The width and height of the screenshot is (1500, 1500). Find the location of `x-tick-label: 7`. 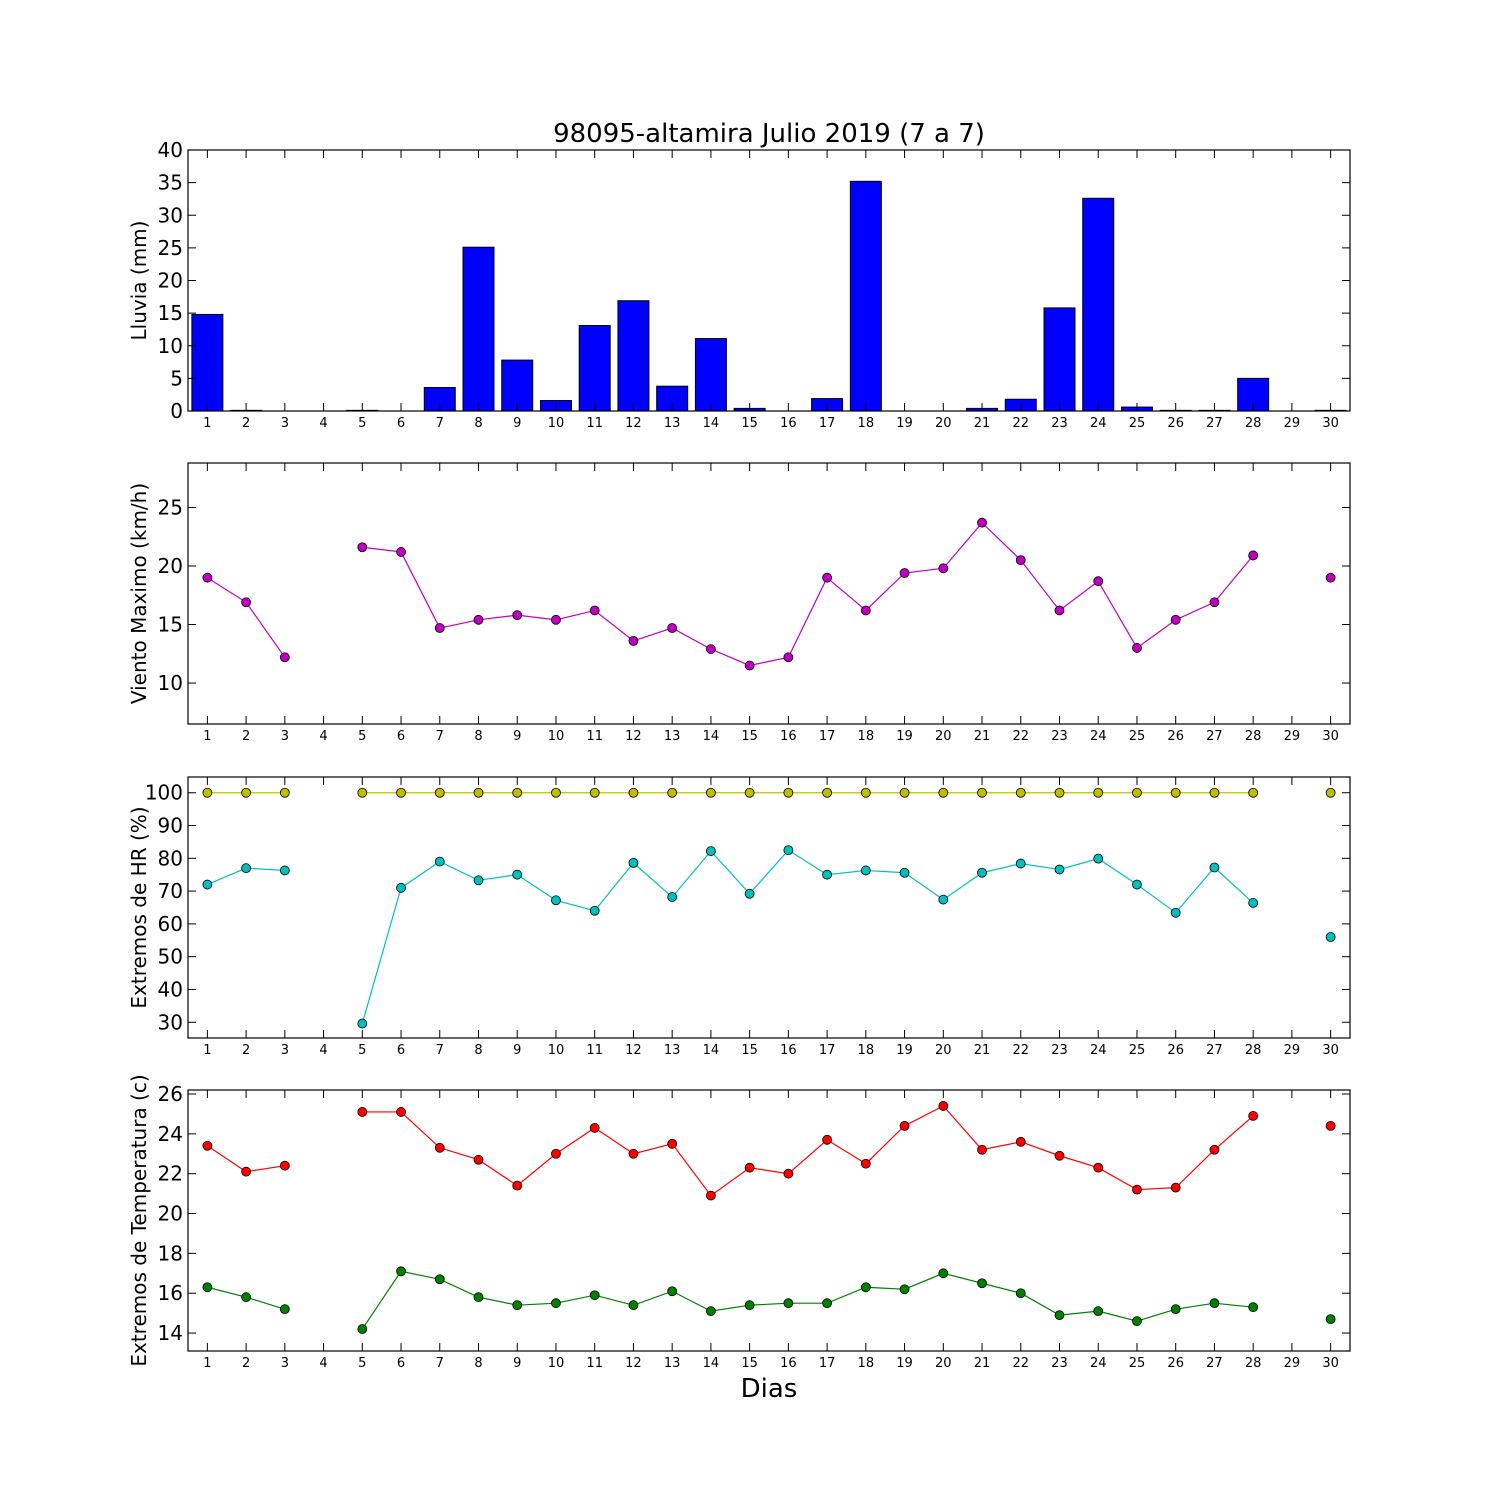

x-tick-label: 7 is located at coordinates (440, 423).